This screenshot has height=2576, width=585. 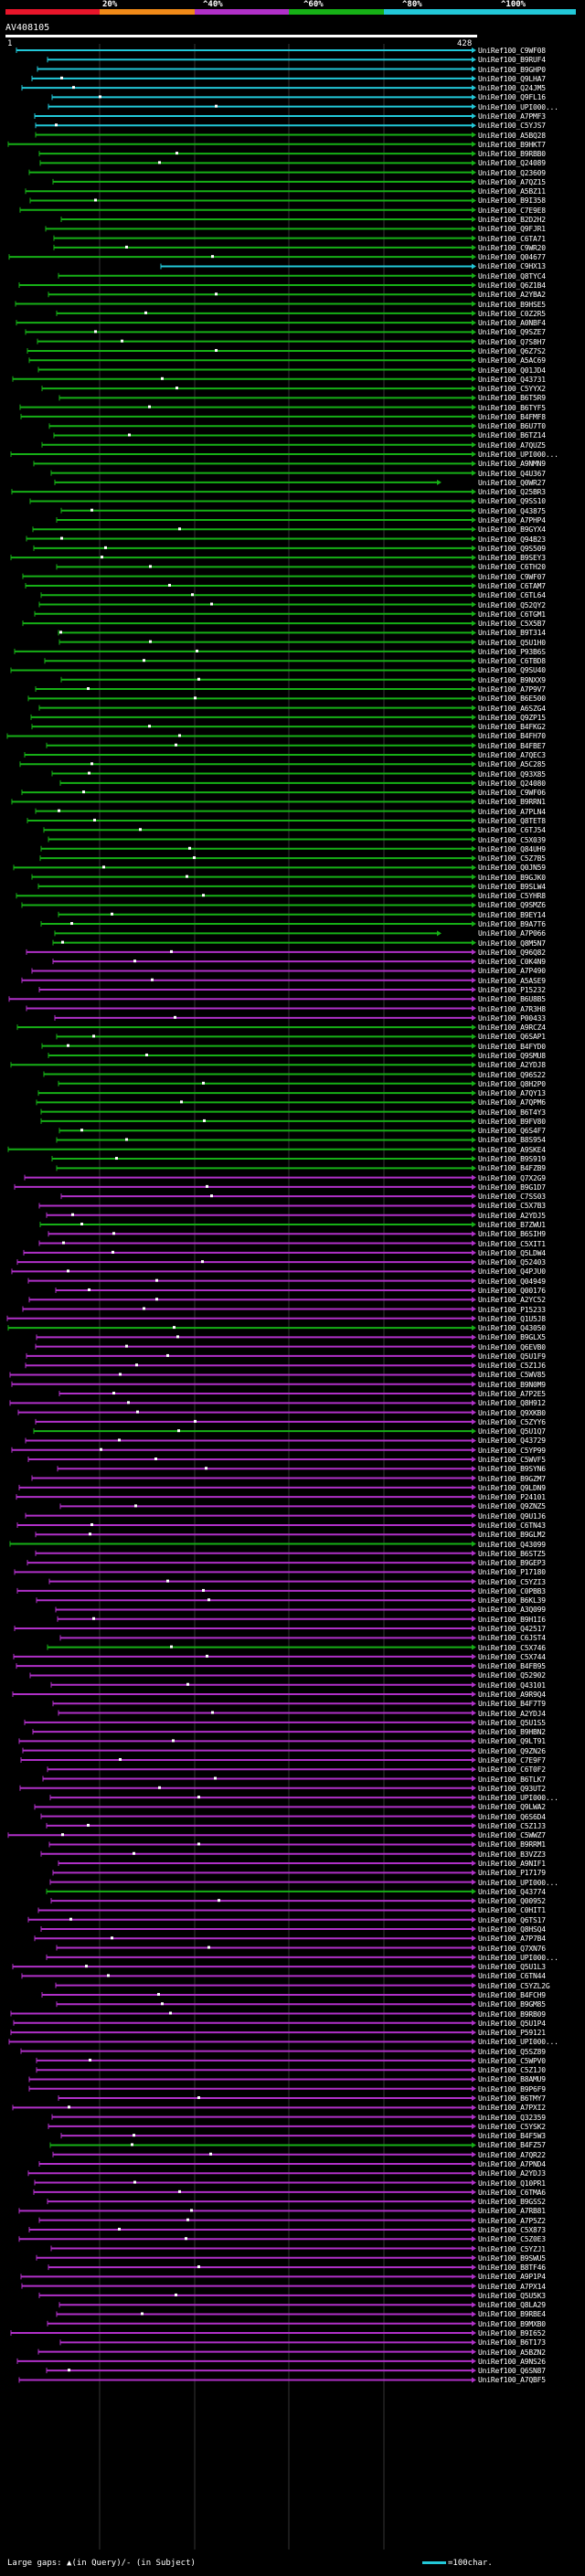 What do you see at coordinates (512, 501) in the screenshot?
I see `subject-label: UniRef100_Q9SS10` at bounding box center [512, 501].